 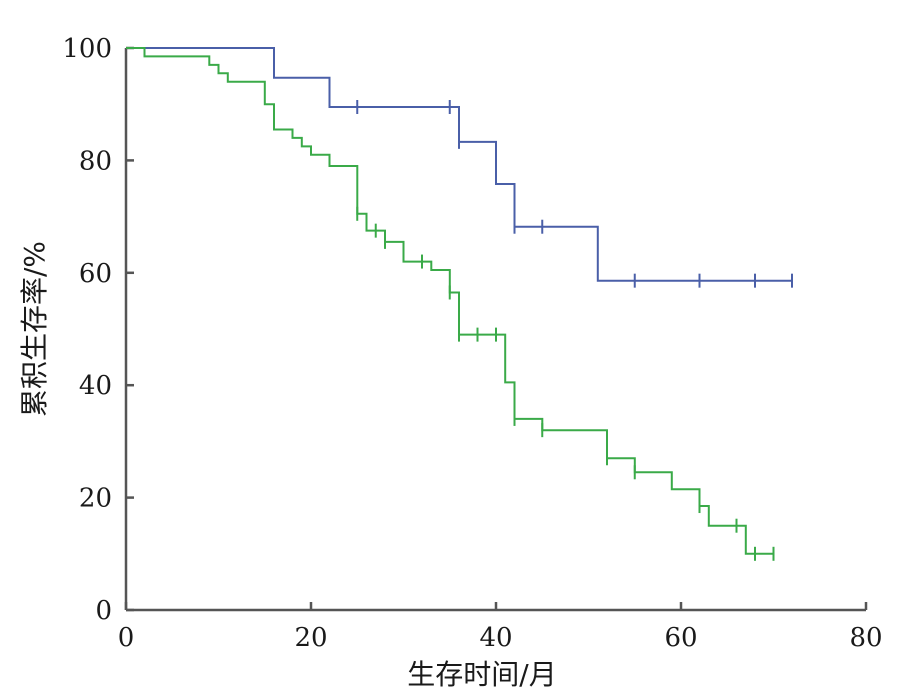 I want to click on x-tick-label: 80, so click(x=865, y=638).